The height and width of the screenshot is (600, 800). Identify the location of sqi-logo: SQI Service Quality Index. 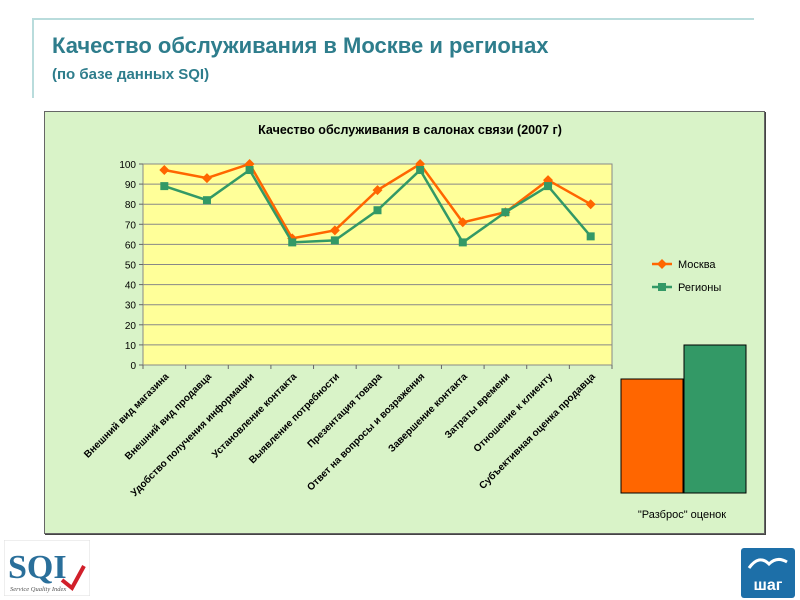
(47, 568).